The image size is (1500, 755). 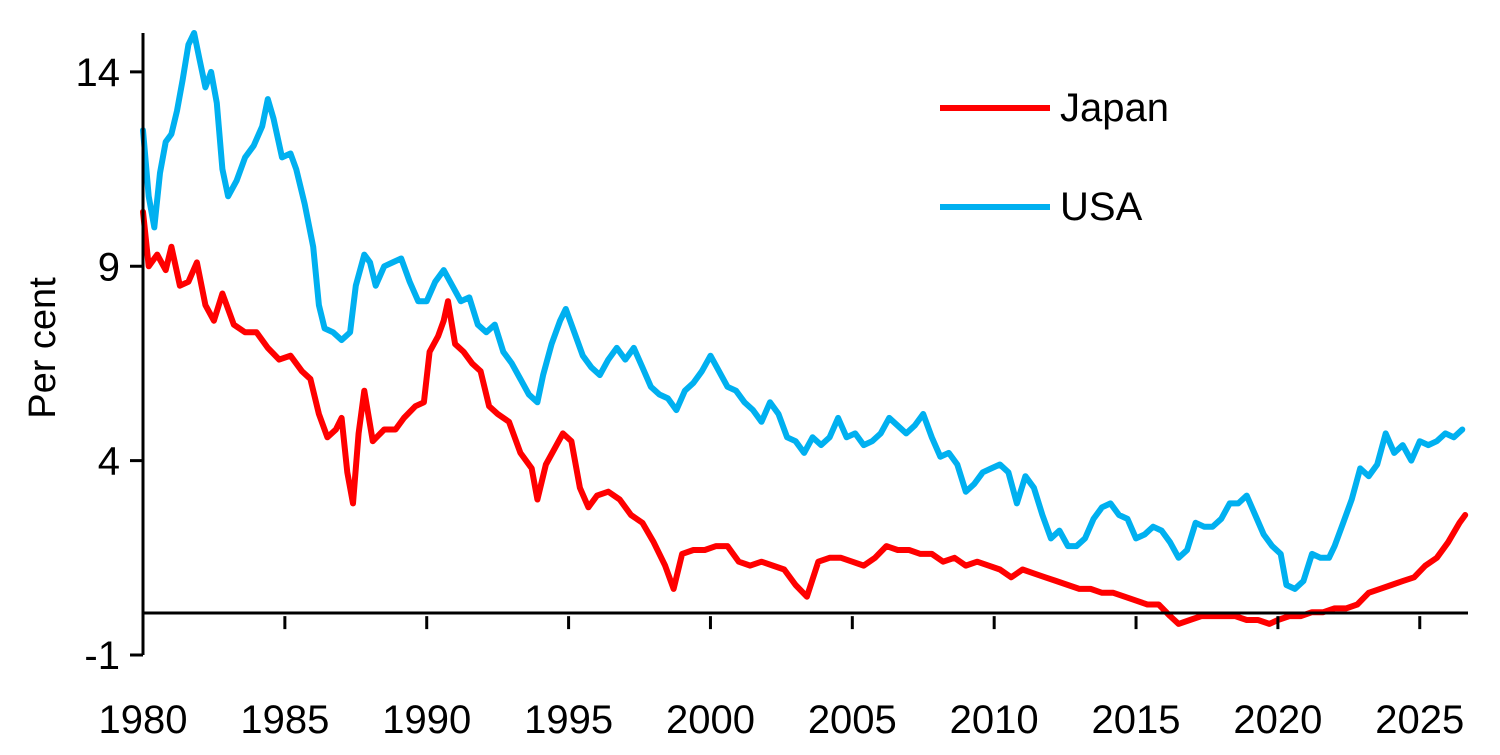 I want to click on x-tick-label: 1990, so click(x=426, y=720).